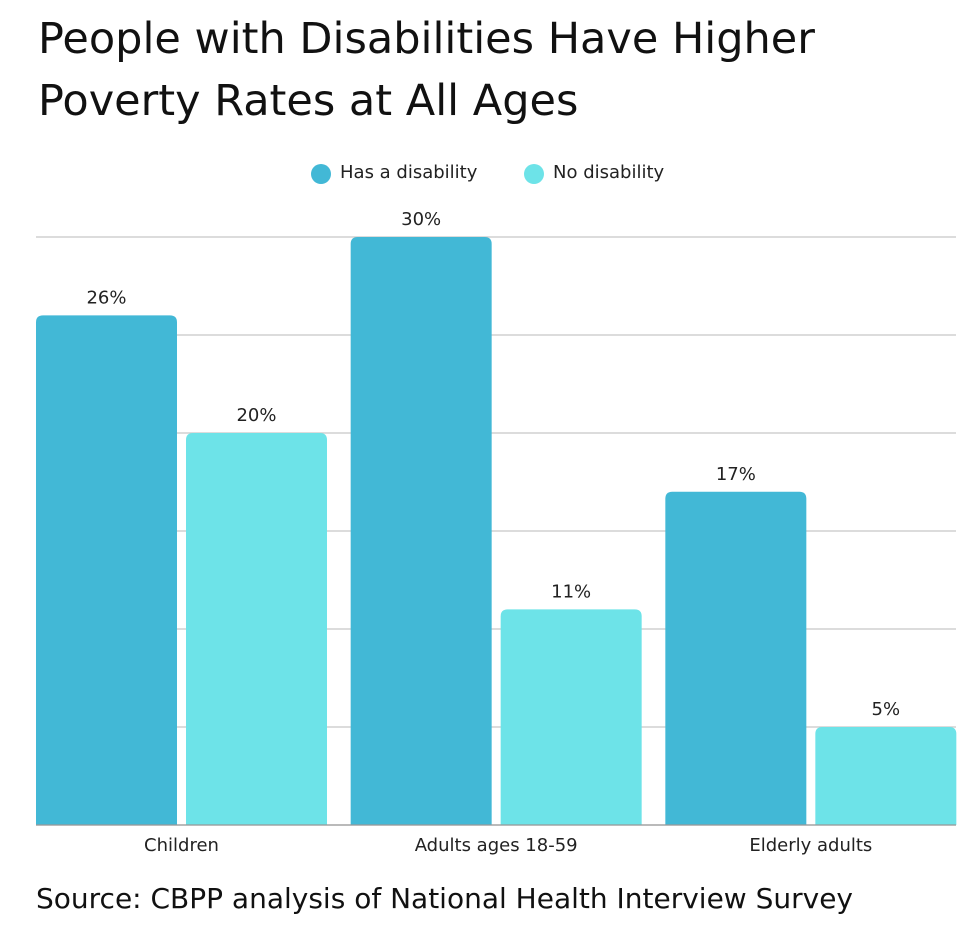 The width and height of the screenshot is (980, 945). Describe the element at coordinates (571, 591) in the screenshot. I see `value-label: 11%` at that location.